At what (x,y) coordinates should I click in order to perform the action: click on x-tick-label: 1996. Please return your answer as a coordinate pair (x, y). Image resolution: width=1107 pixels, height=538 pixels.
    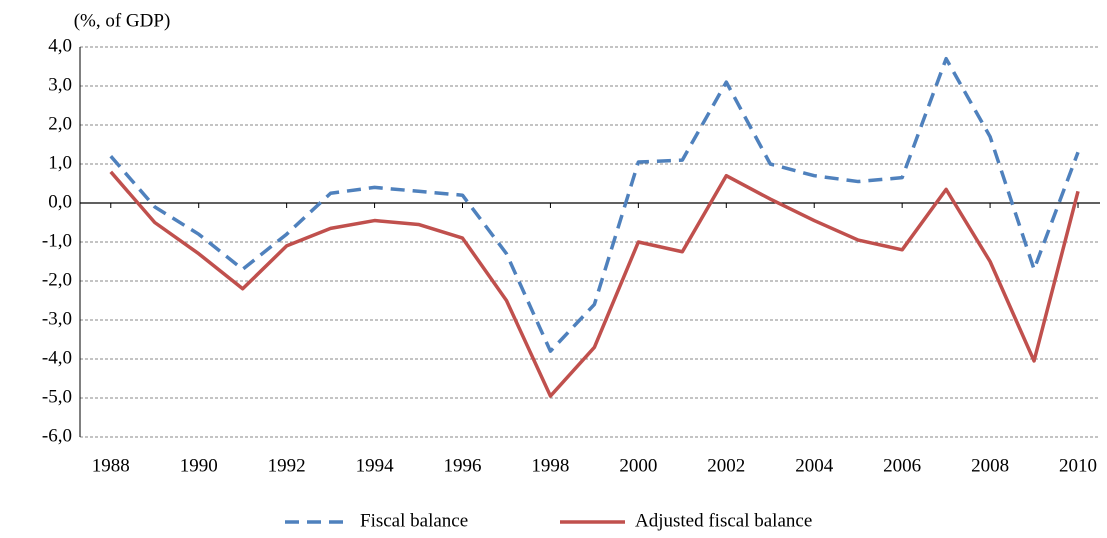
    Looking at the image, I should click on (463, 465).